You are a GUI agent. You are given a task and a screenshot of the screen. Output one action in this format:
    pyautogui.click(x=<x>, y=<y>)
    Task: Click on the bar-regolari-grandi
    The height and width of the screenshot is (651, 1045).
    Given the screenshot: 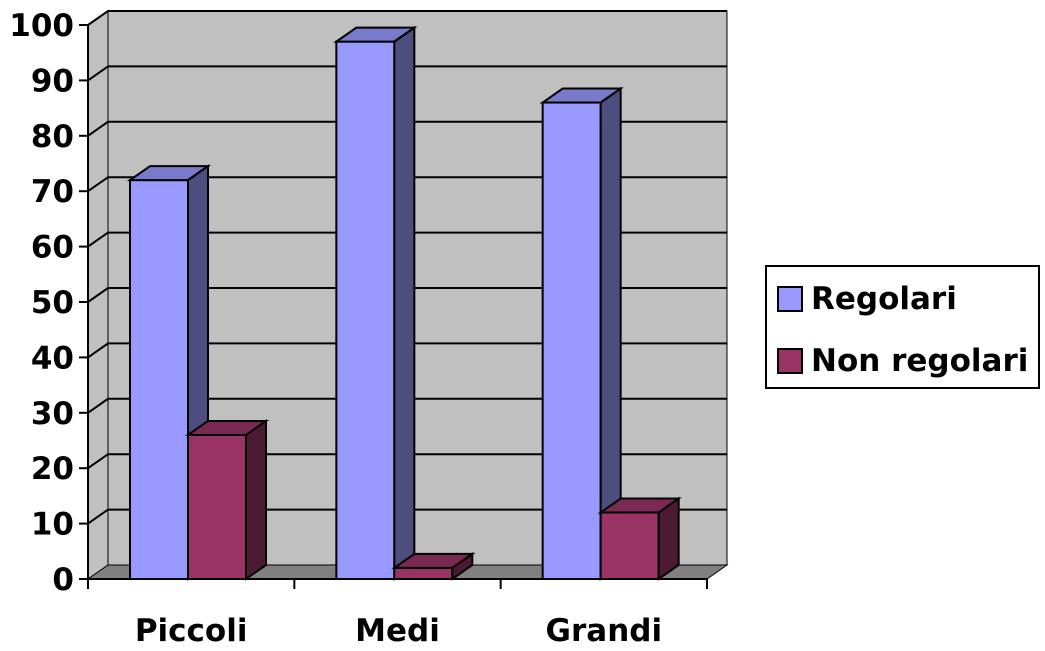 What is the action you would take?
    pyautogui.click(x=581, y=333)
    